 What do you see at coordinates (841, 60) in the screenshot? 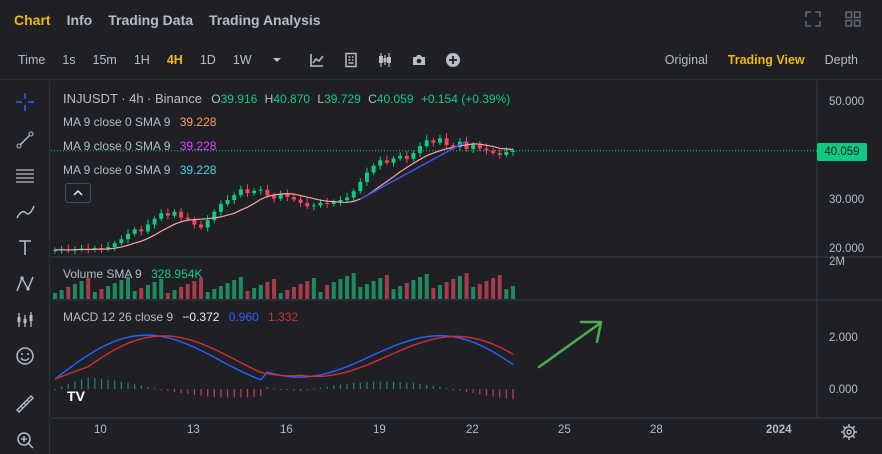
I see `view-depth: Depth` at bounding box center [841, 60].